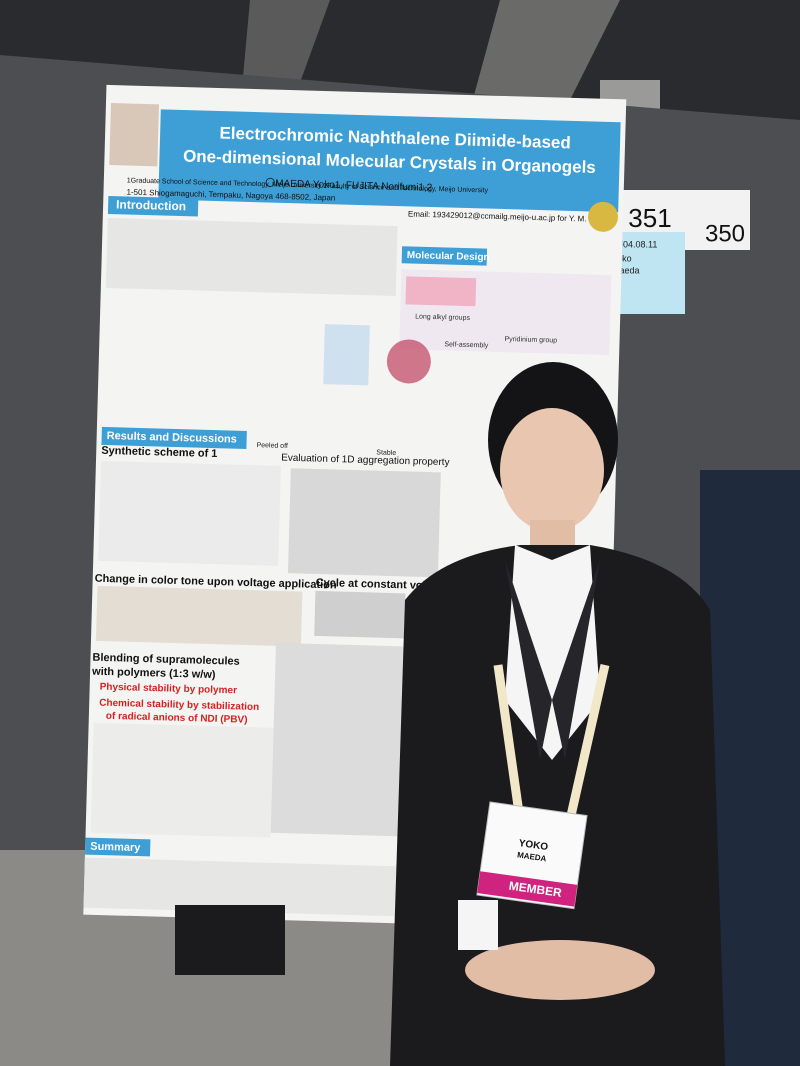 This screenshot has width=800, height=1066. Describe the element at coordinates (272, 446) in the screenshot. I see `figure-label: Peeled off` at that location.